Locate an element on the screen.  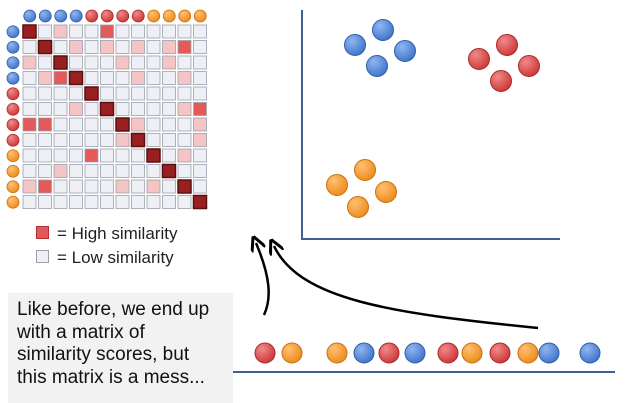
arrow-right is located at coordinates (406, 288).